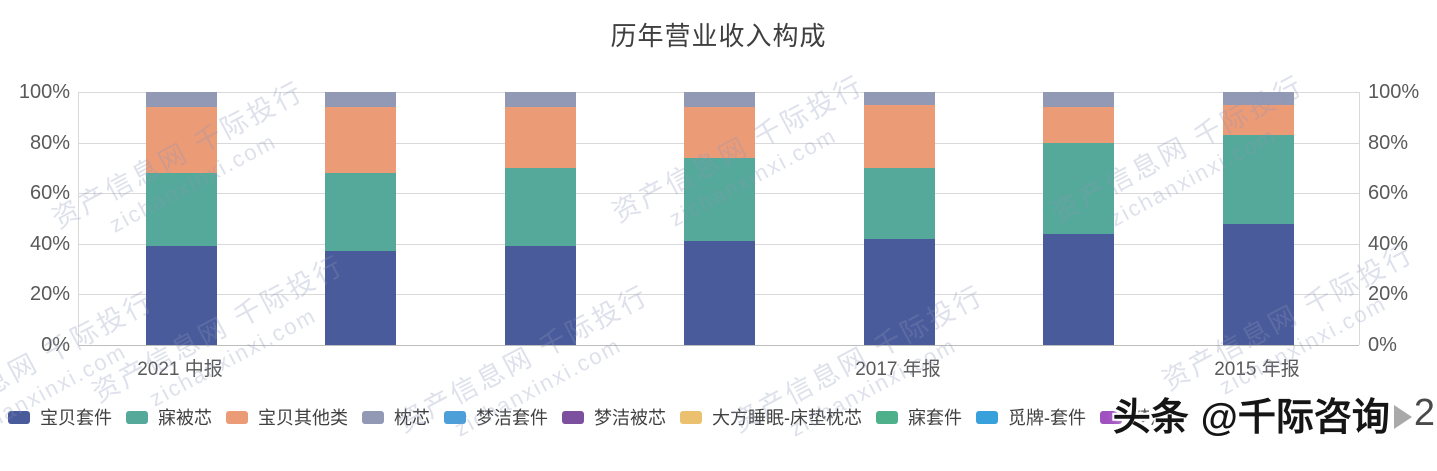  I want to click on y-tick-label-left-20: 20%, so click(49, 294).